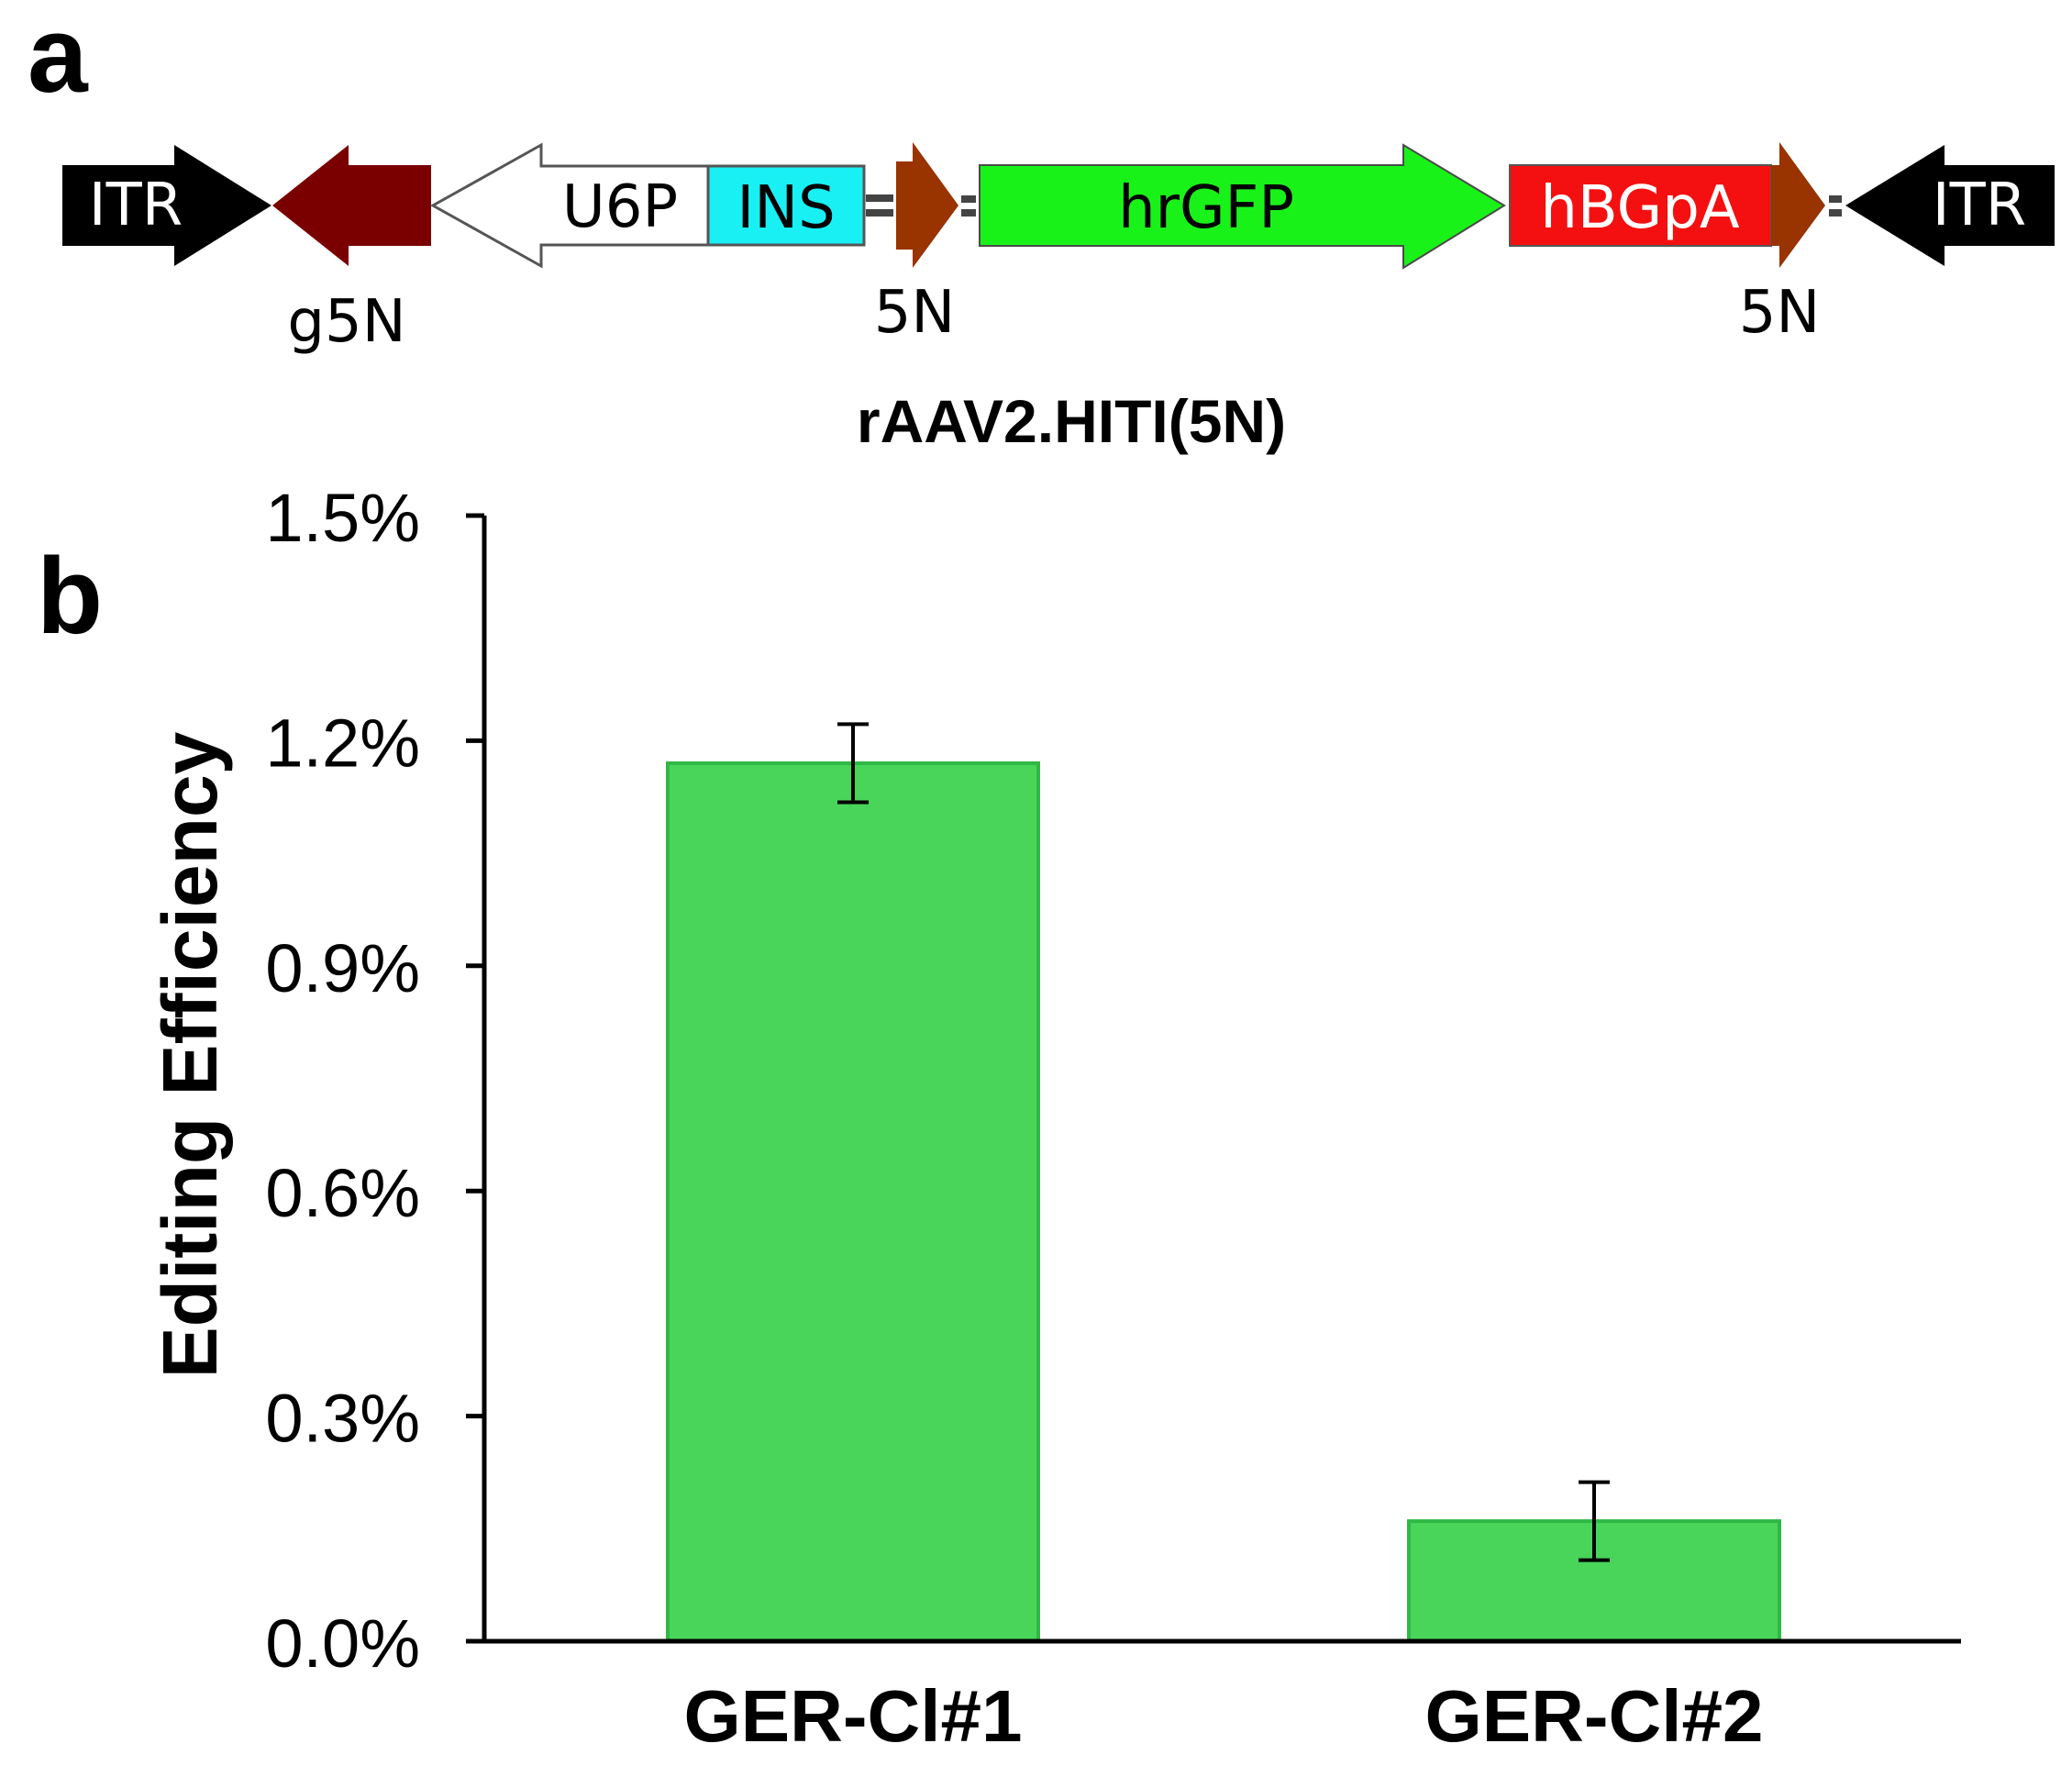 The width and height of the screenshot is (2072, 1777). I want to click on y-tick-label-3: 0.9%, so click(343, 968).